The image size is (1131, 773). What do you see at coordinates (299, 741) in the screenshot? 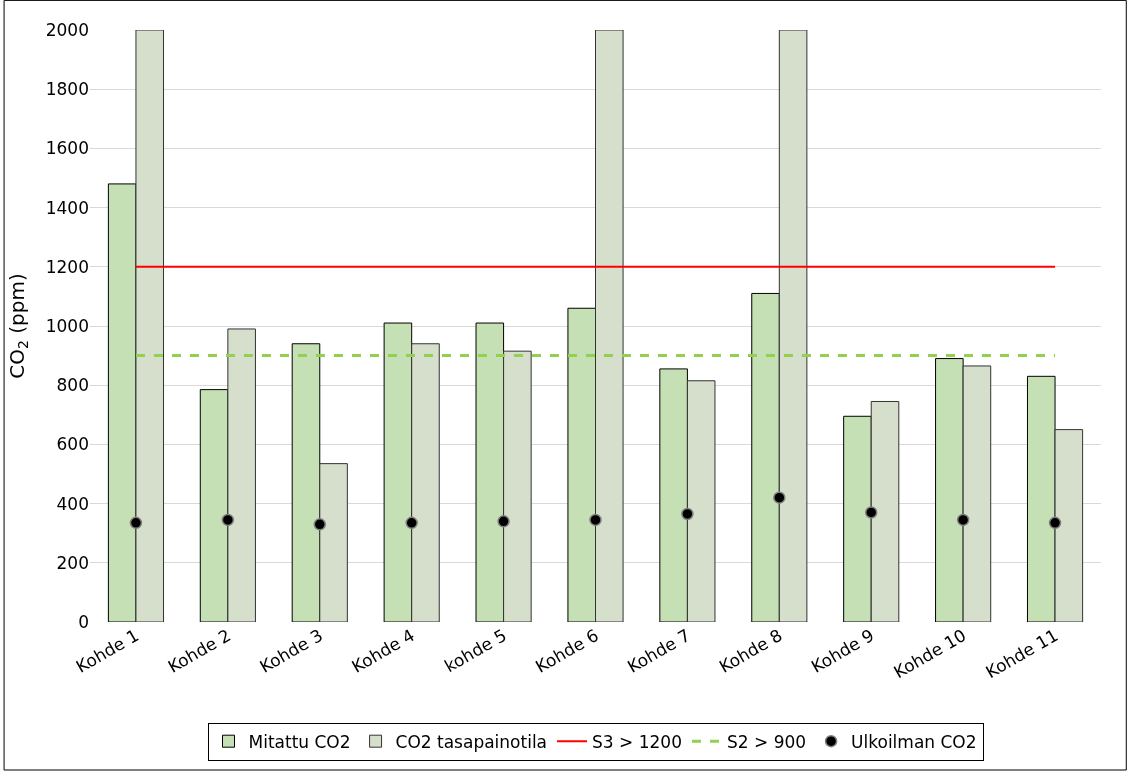
I see `legend-label: Mitattu CO2` at bounding box center [299, 741].